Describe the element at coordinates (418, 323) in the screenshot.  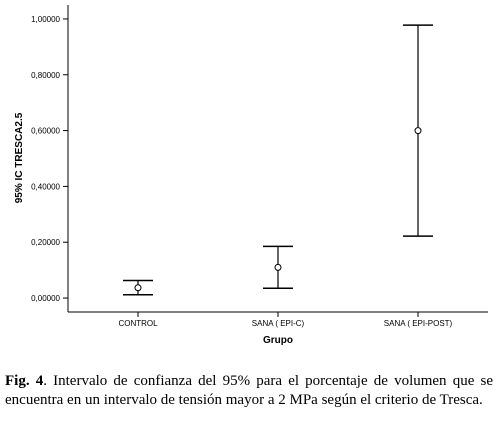
I see `x-tick-label: SANA ( EPI-POST)` at that location.